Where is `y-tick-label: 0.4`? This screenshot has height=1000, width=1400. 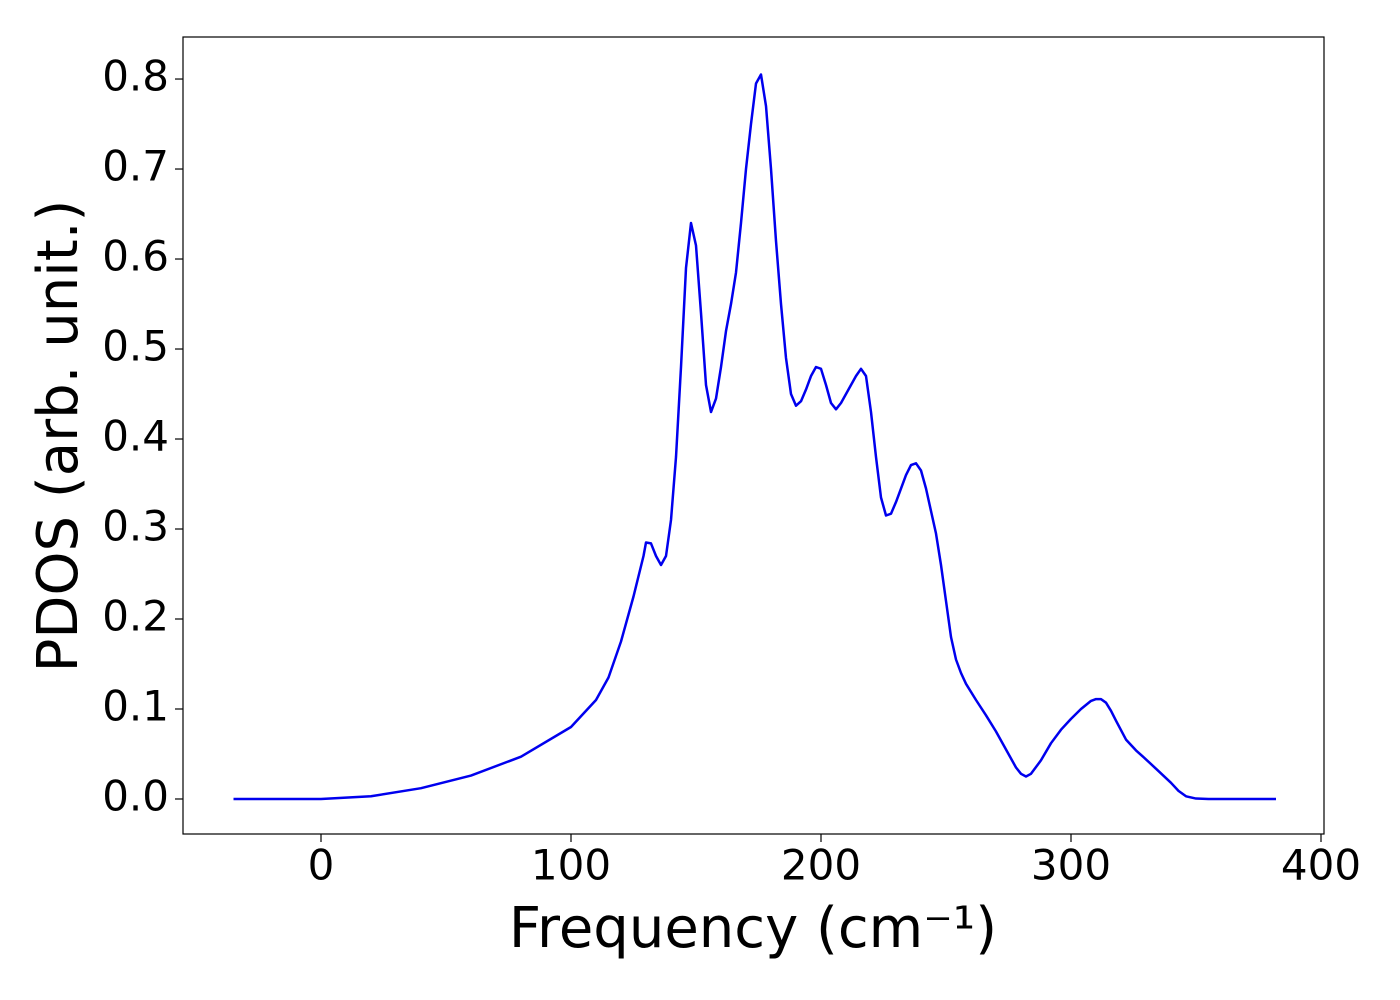 y-tick-label: 0.4 is located at coordinates (135, 436).